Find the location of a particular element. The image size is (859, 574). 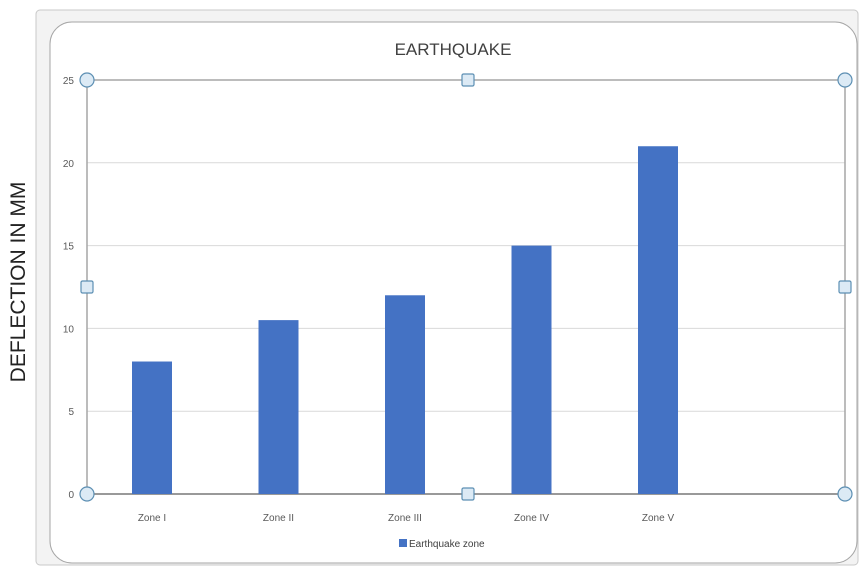

x-tick-label: Zone I is located at coordinates (152, 518).